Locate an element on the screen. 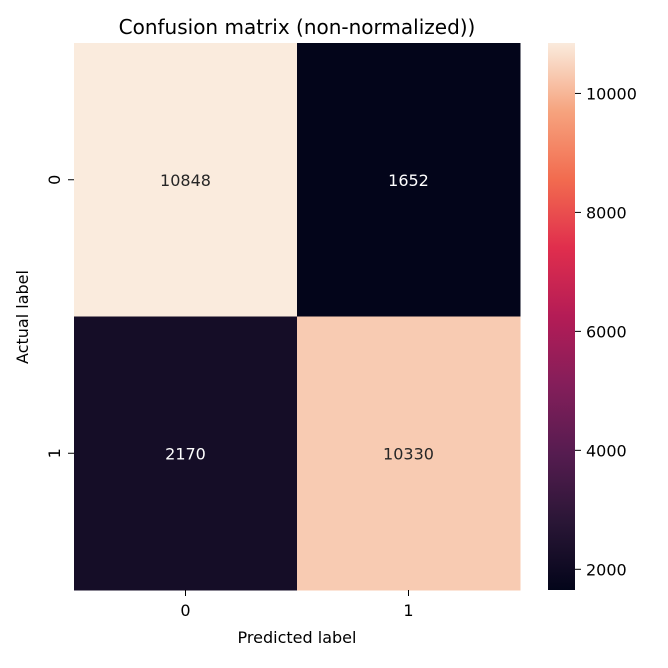 This screenshot has width=668, height=668. colorbar-tick-label-3: 8000 is located at coordinates (606, 212).